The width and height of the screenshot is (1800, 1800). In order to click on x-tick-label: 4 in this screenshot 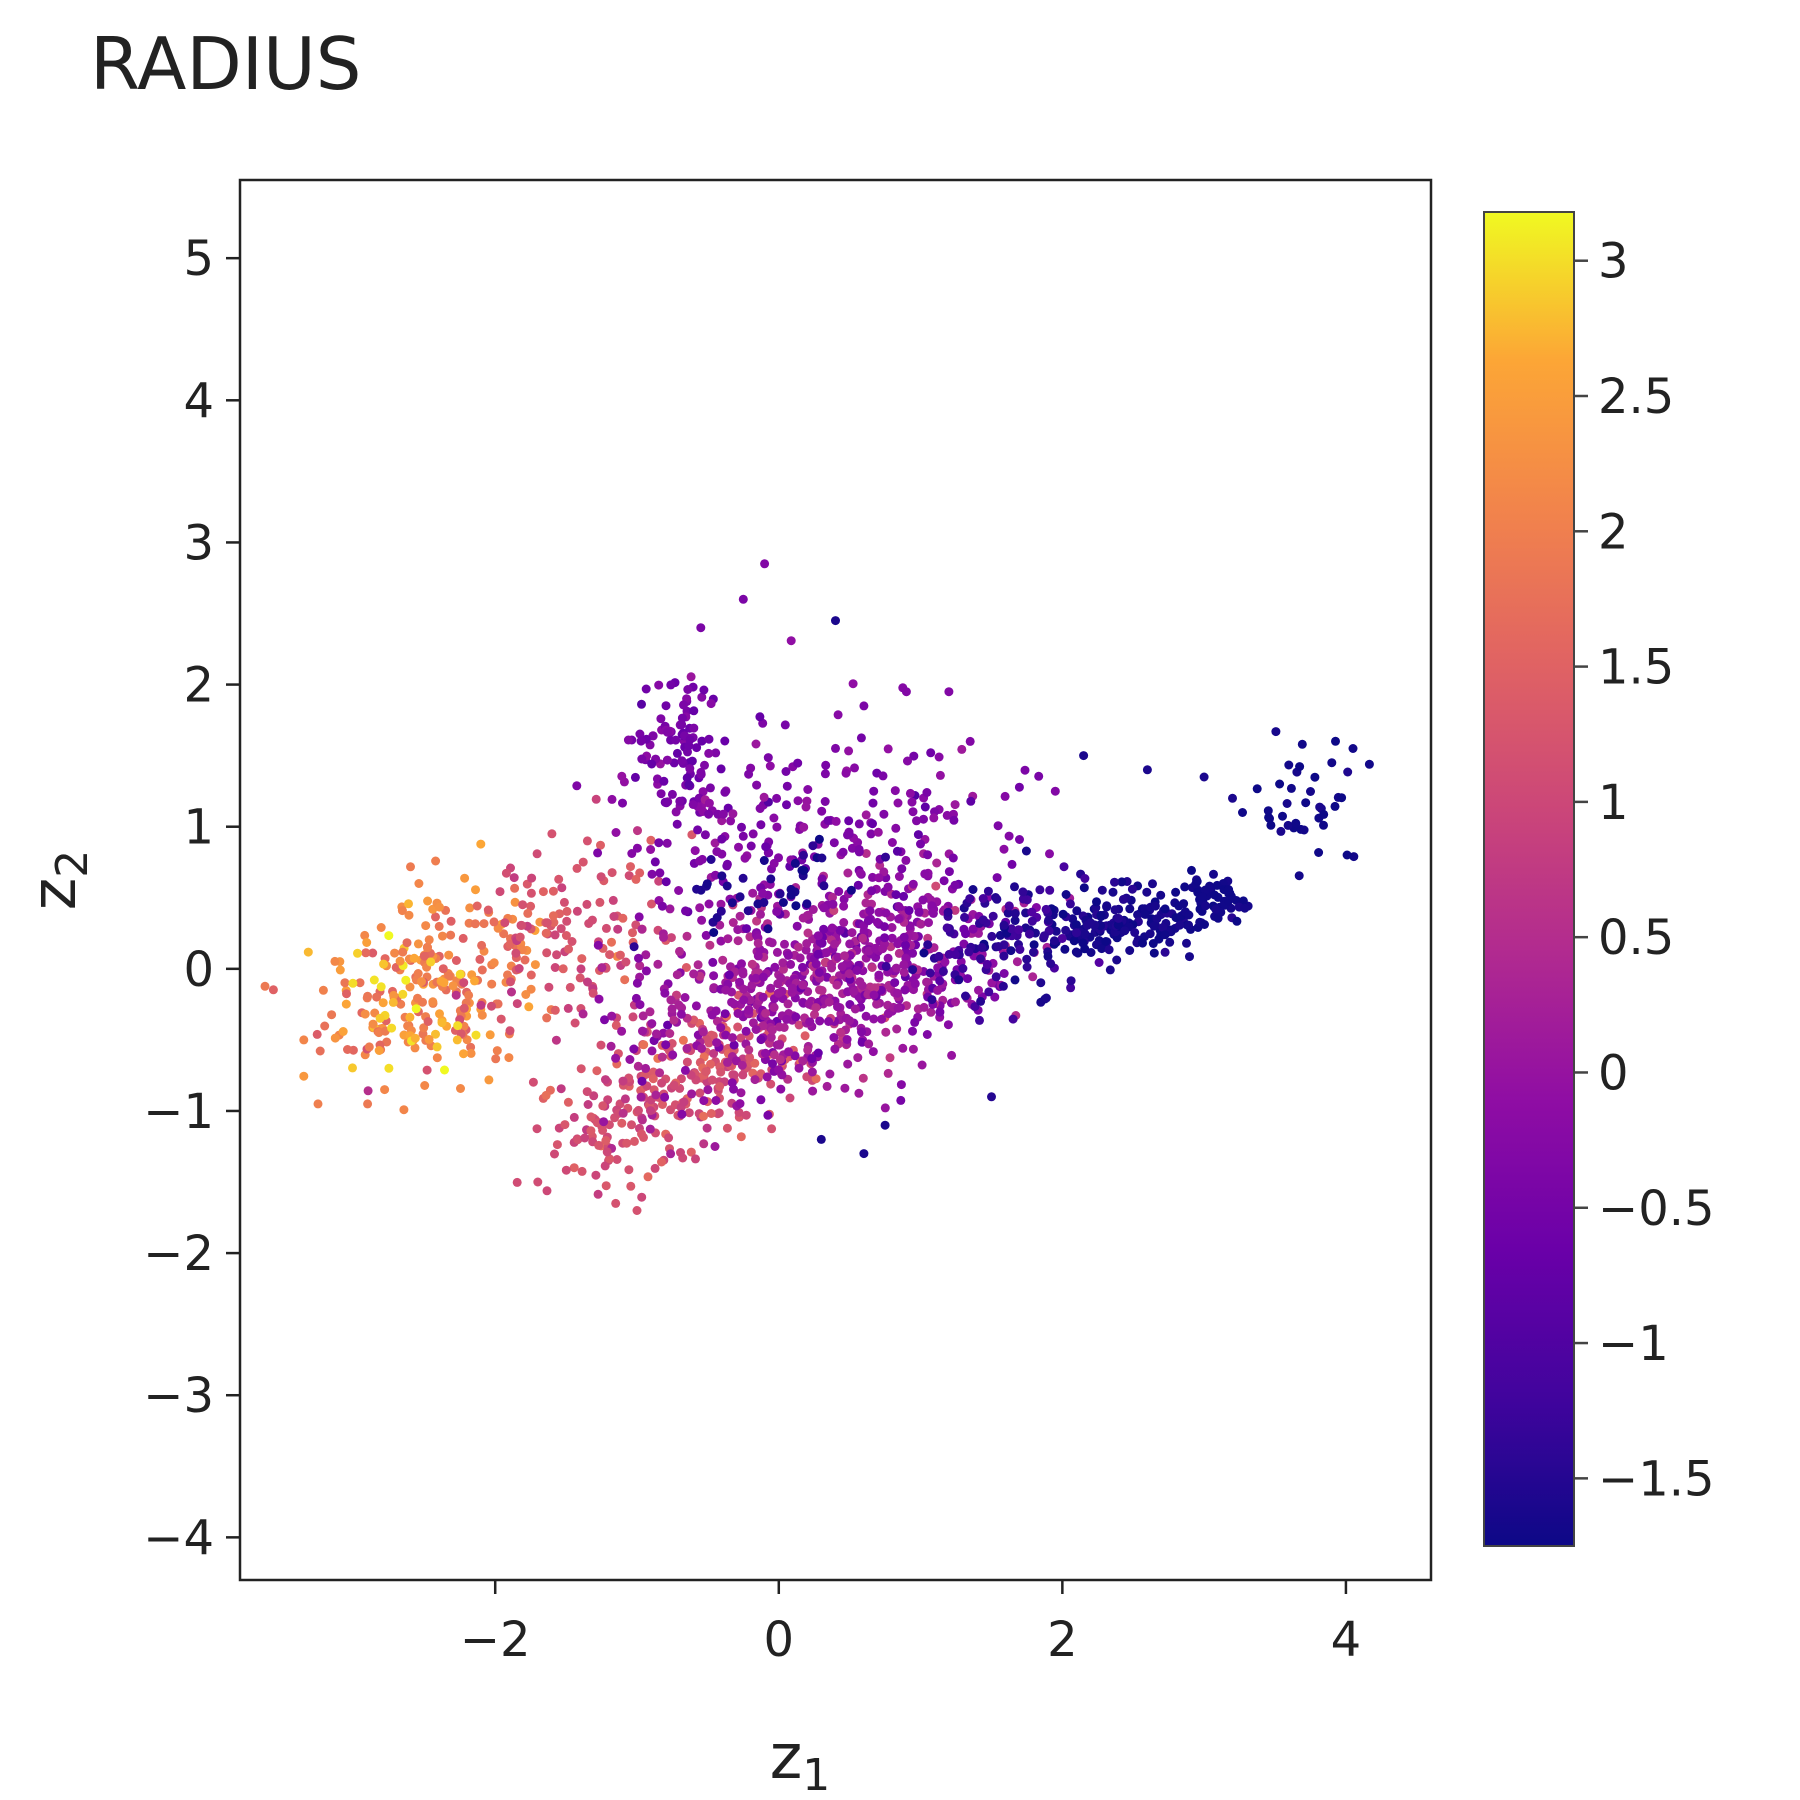, I will do `click(1346, 1640)`.